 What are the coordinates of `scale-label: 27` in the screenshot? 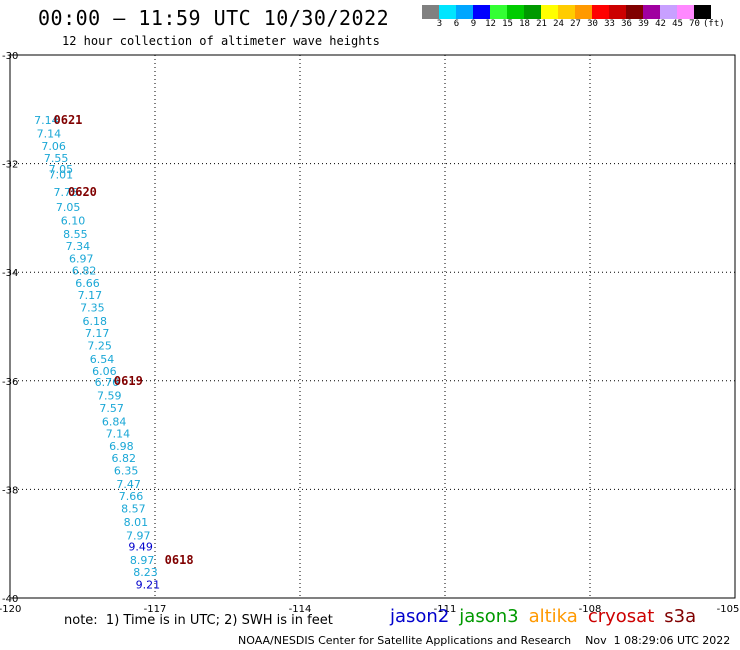 It's located at (575, 24).